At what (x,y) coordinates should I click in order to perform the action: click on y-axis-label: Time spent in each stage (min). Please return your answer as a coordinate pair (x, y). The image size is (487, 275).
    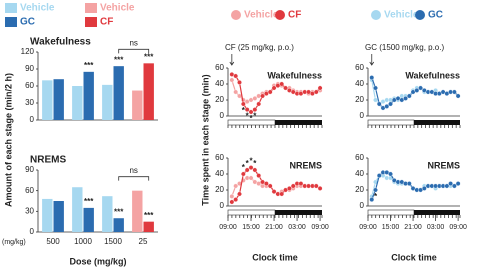
    Looking at the image, I should click on (205, 139).